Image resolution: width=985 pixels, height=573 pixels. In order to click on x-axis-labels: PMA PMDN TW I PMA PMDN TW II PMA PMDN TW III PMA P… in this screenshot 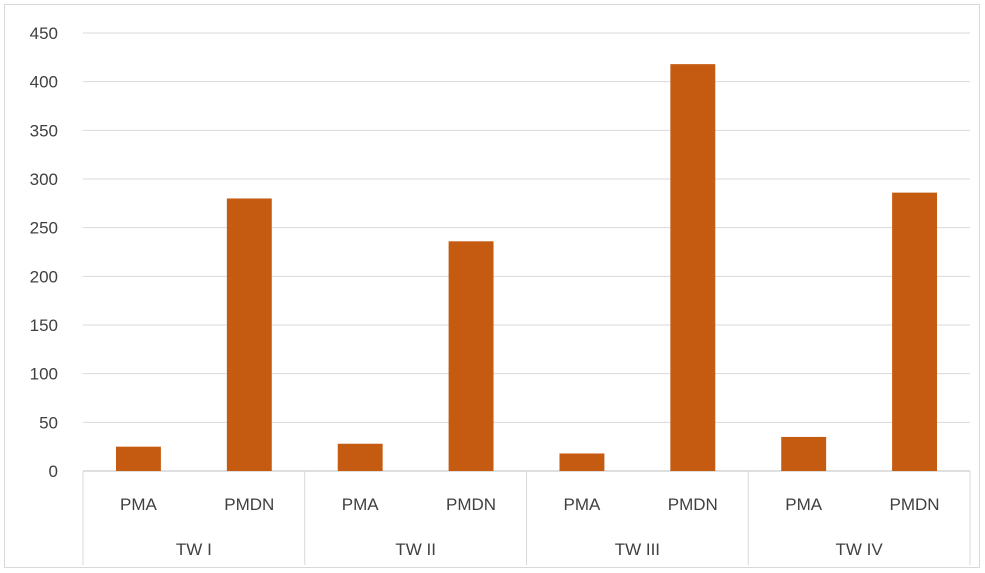, I will do `click(530, 527)`.